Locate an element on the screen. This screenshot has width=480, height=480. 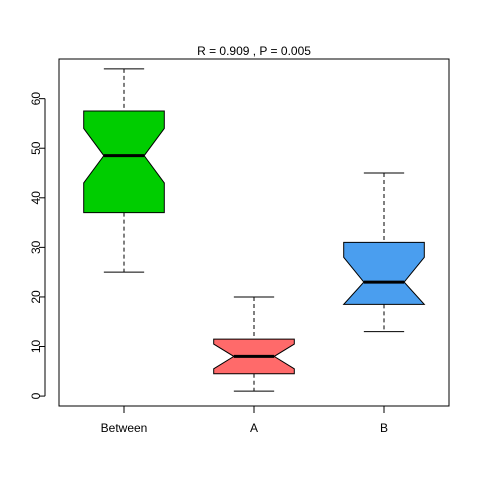
y-tick-label: 40 is located at coordinates (36, 198).